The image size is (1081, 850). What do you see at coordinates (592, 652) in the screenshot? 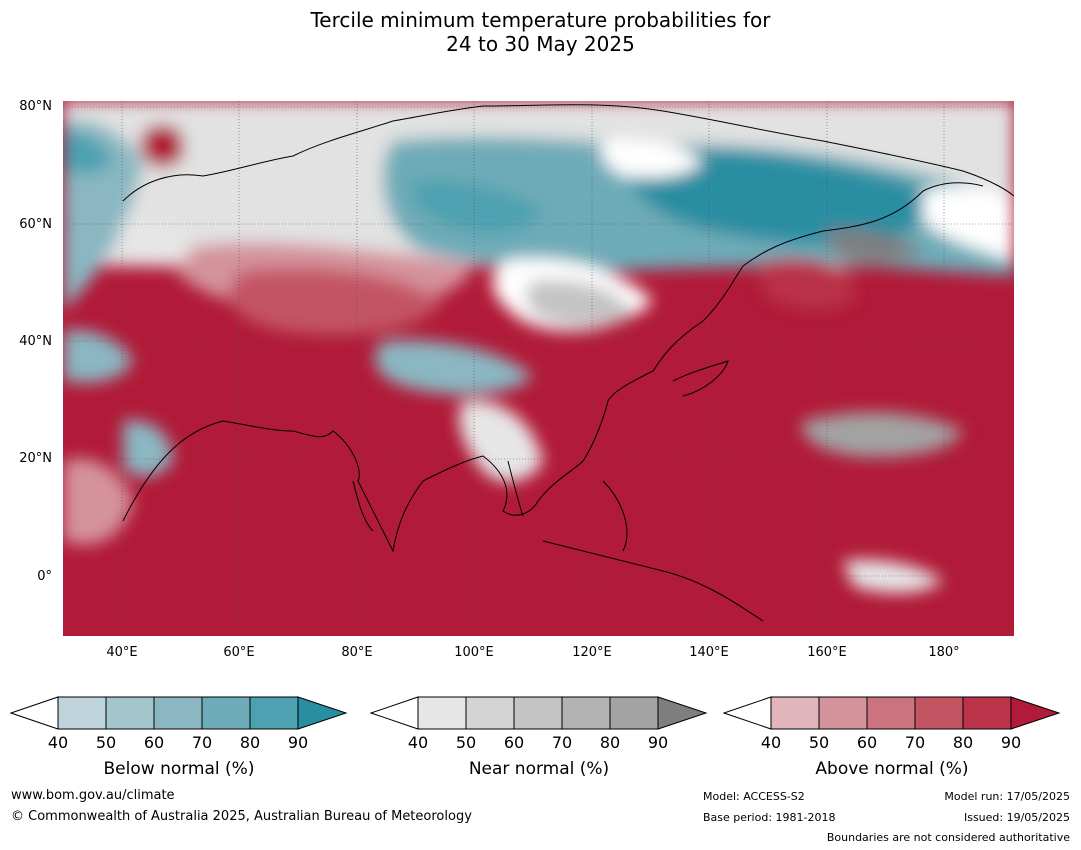
I see `lon-label-120e: 120°E` at bounding box center [592, 652].